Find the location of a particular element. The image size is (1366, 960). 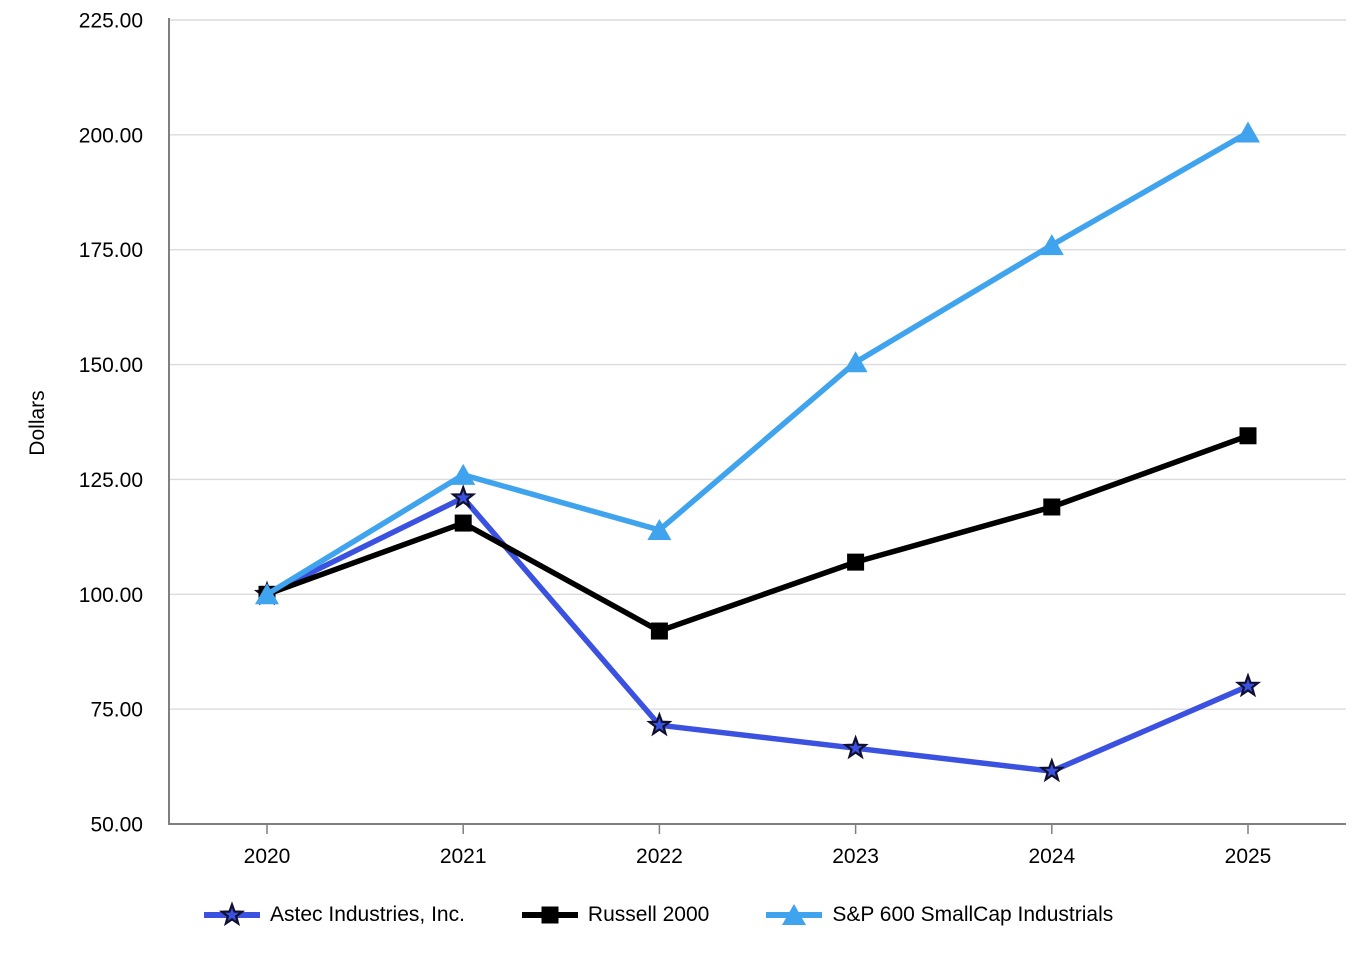

legend-label-sp600-smallcap-industrials: S&P 600 SmallCap Industrials is located at coordinates (973, 914).